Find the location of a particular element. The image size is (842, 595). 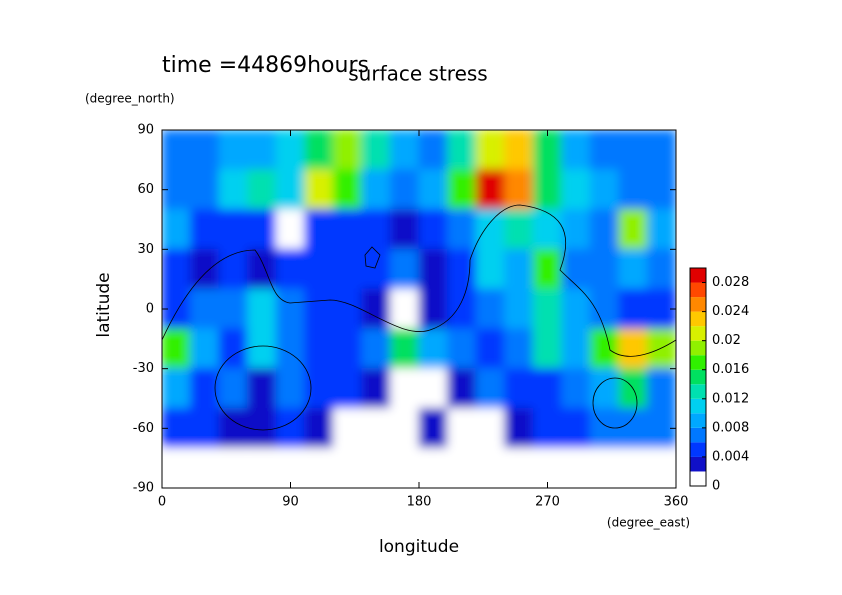

colorbar-tick-label: 0.028 is located at coordinates (730, 282).